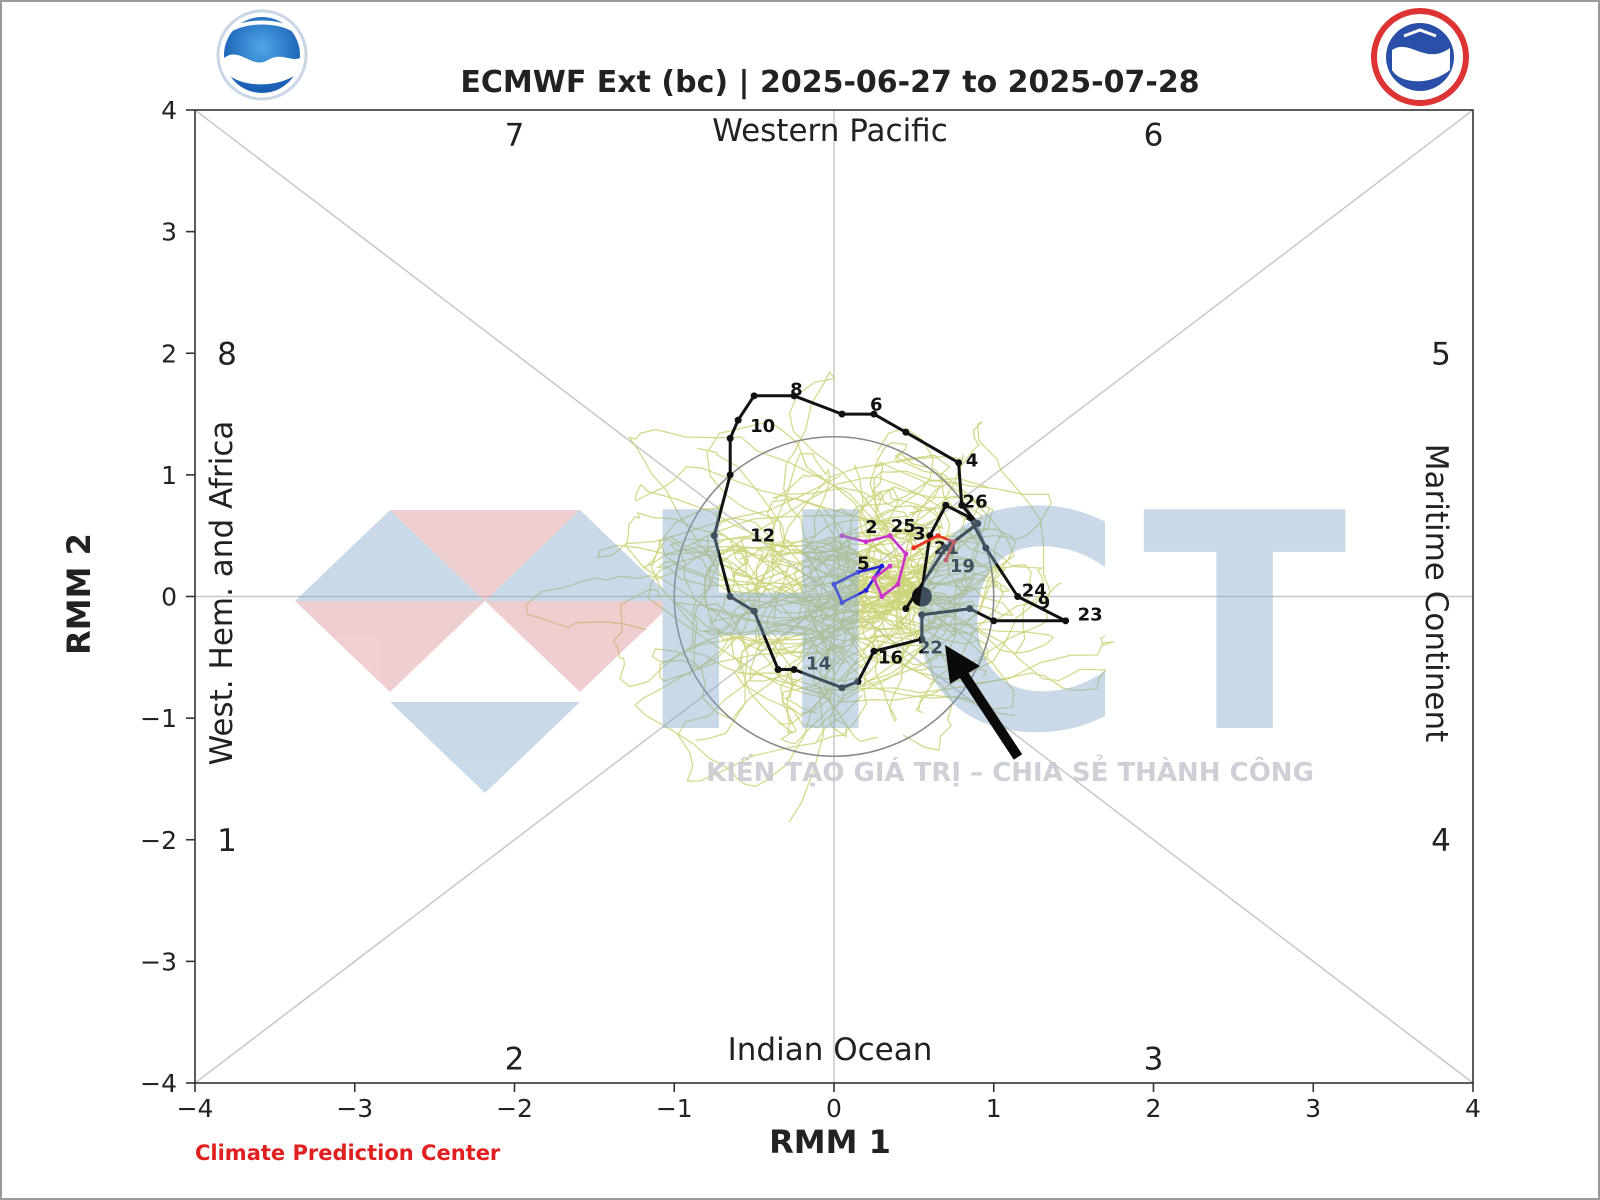 The image size is (1600, 1200). I want to click on y-tick-label: −2, so click(158, 840).